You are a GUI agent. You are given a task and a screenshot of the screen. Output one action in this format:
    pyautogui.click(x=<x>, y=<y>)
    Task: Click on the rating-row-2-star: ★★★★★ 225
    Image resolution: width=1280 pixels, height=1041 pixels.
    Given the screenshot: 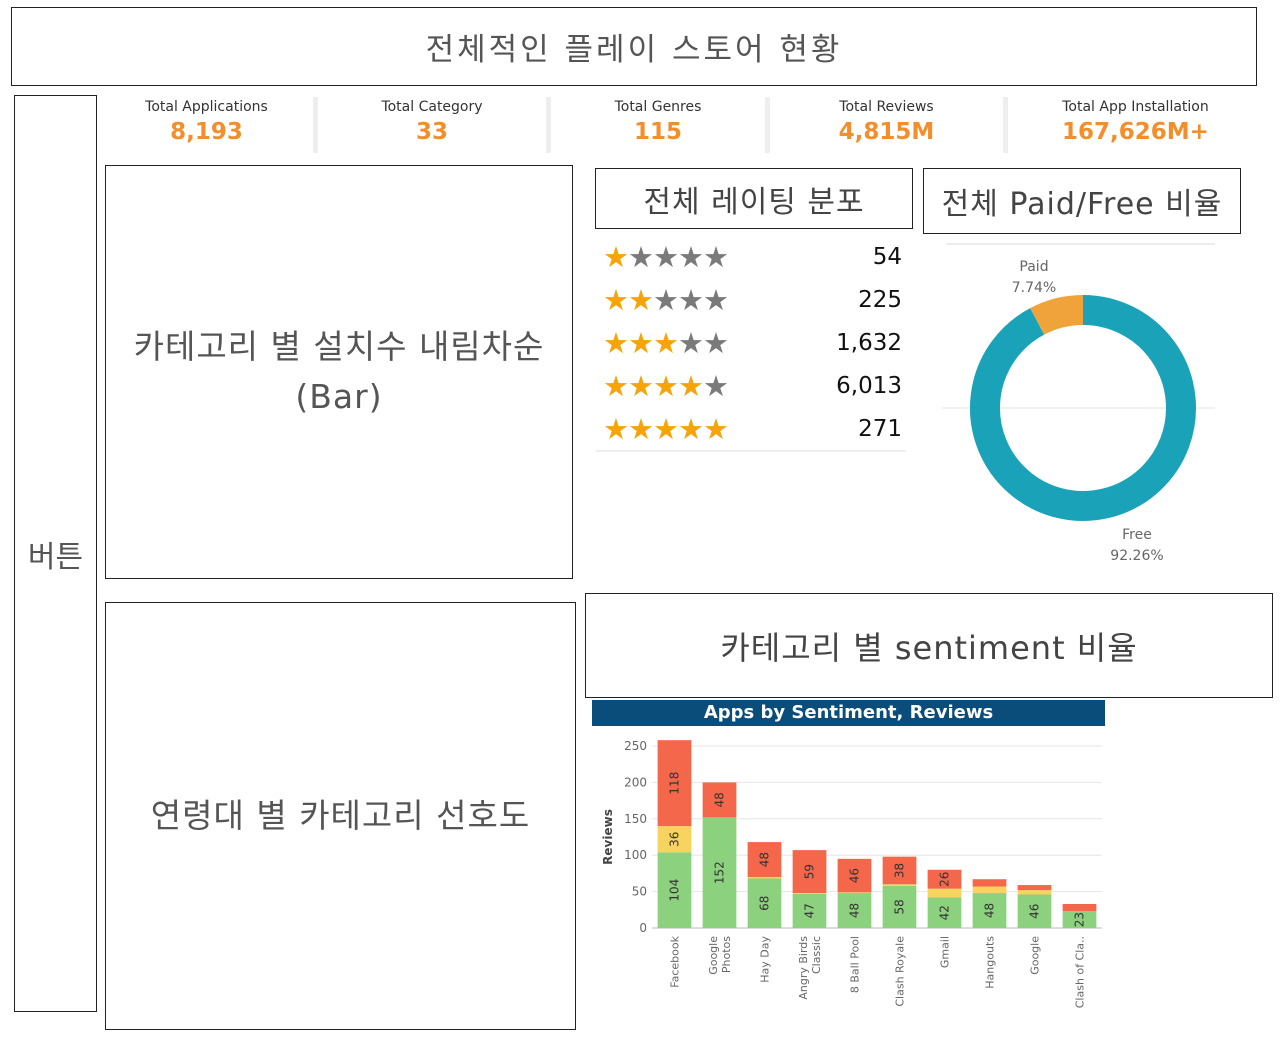 What is the action you would take?
    pyautogui.click(x=755, y=303)
    